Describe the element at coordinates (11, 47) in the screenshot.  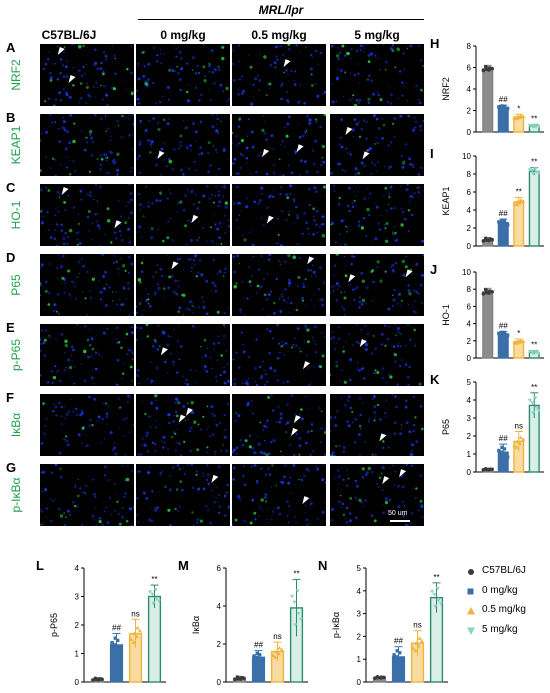
I see `row-letter-a: A` at that location.